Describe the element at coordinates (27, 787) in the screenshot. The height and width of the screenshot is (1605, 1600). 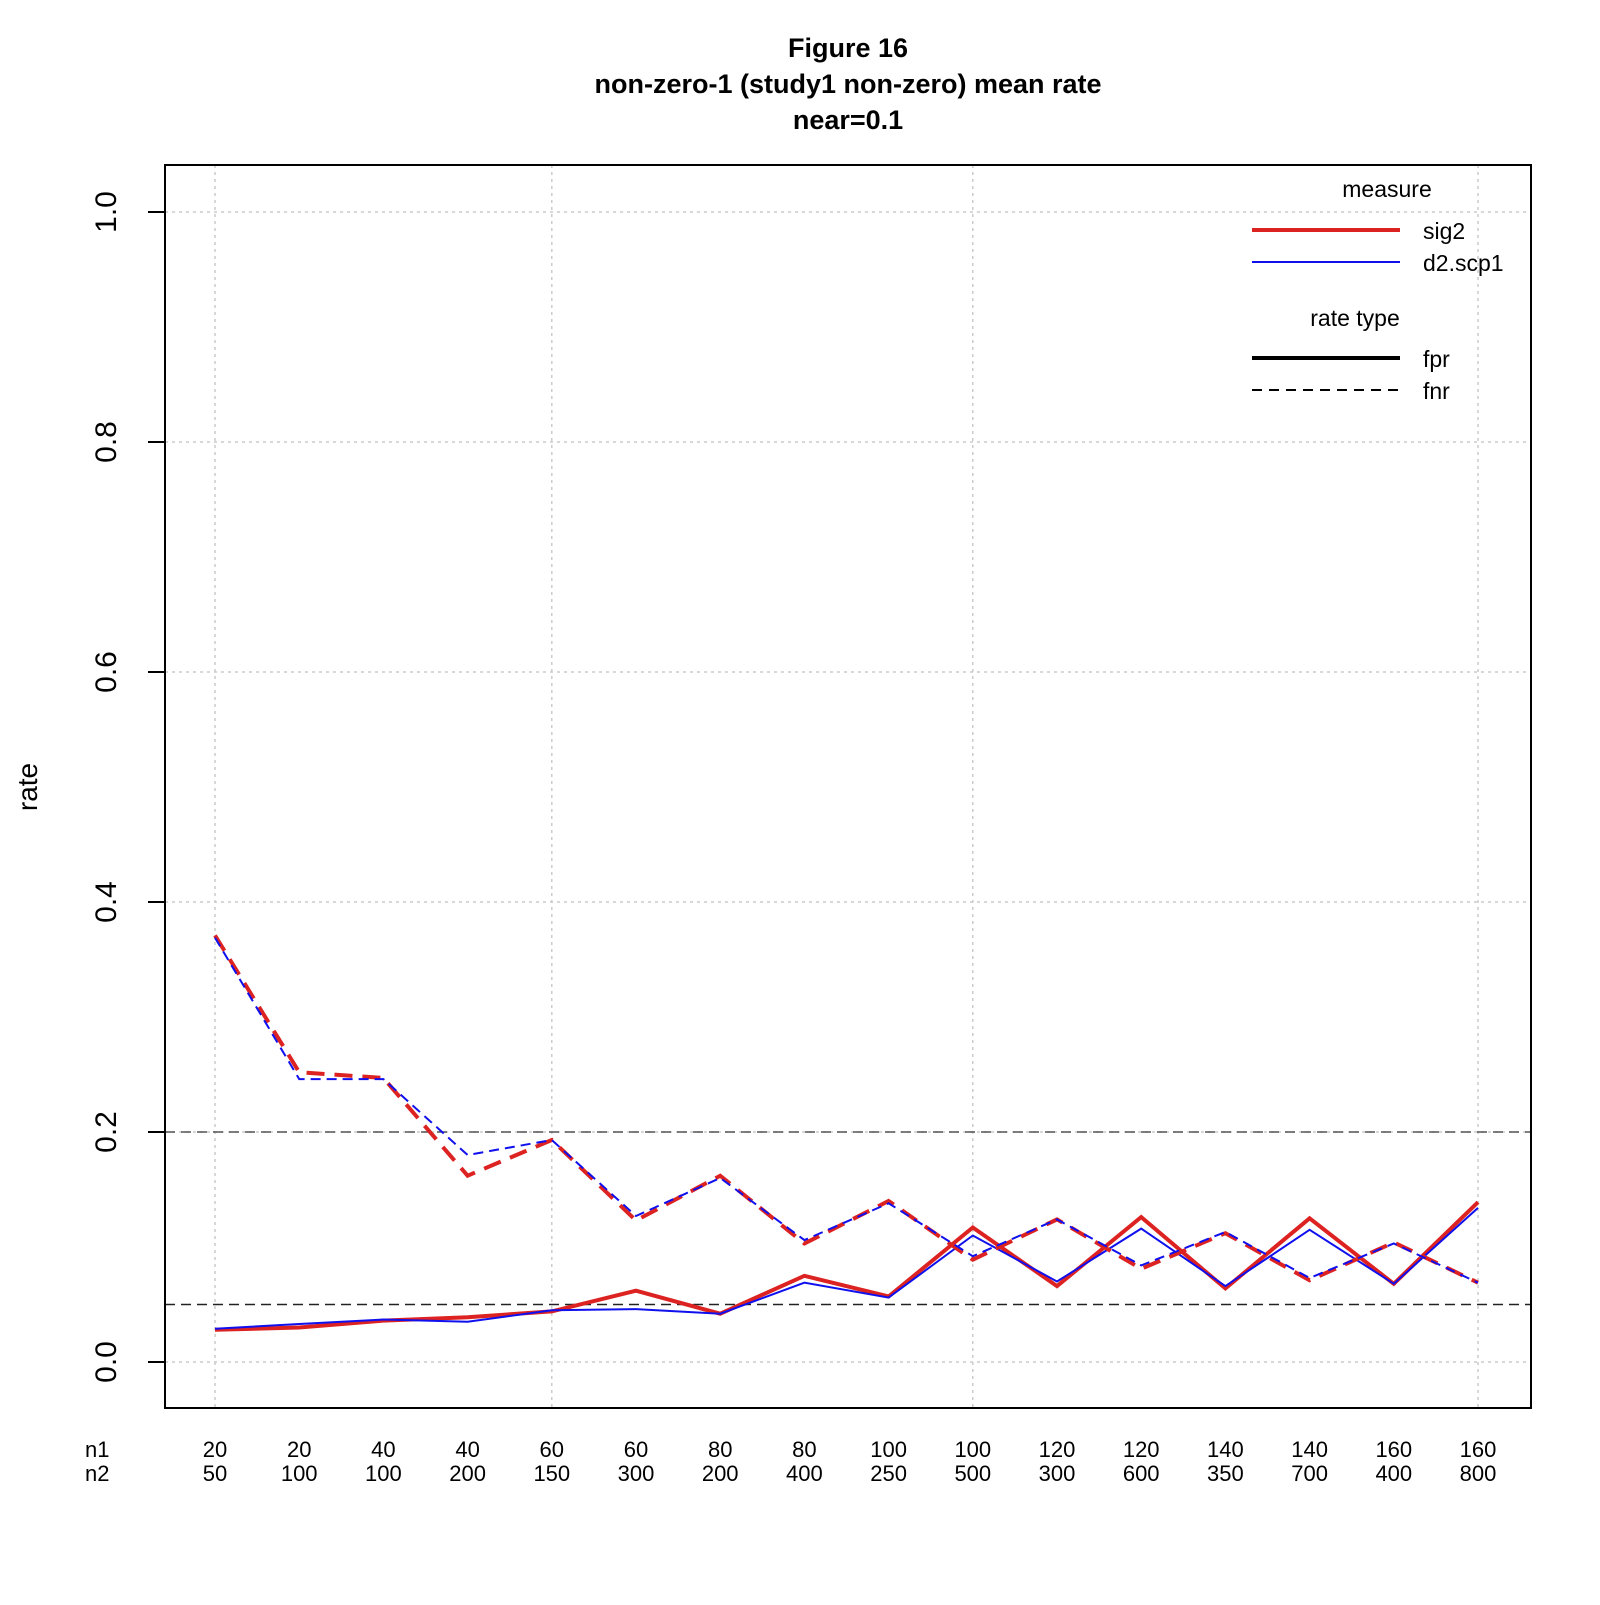
I see `y-axis-label: rate` at that location.